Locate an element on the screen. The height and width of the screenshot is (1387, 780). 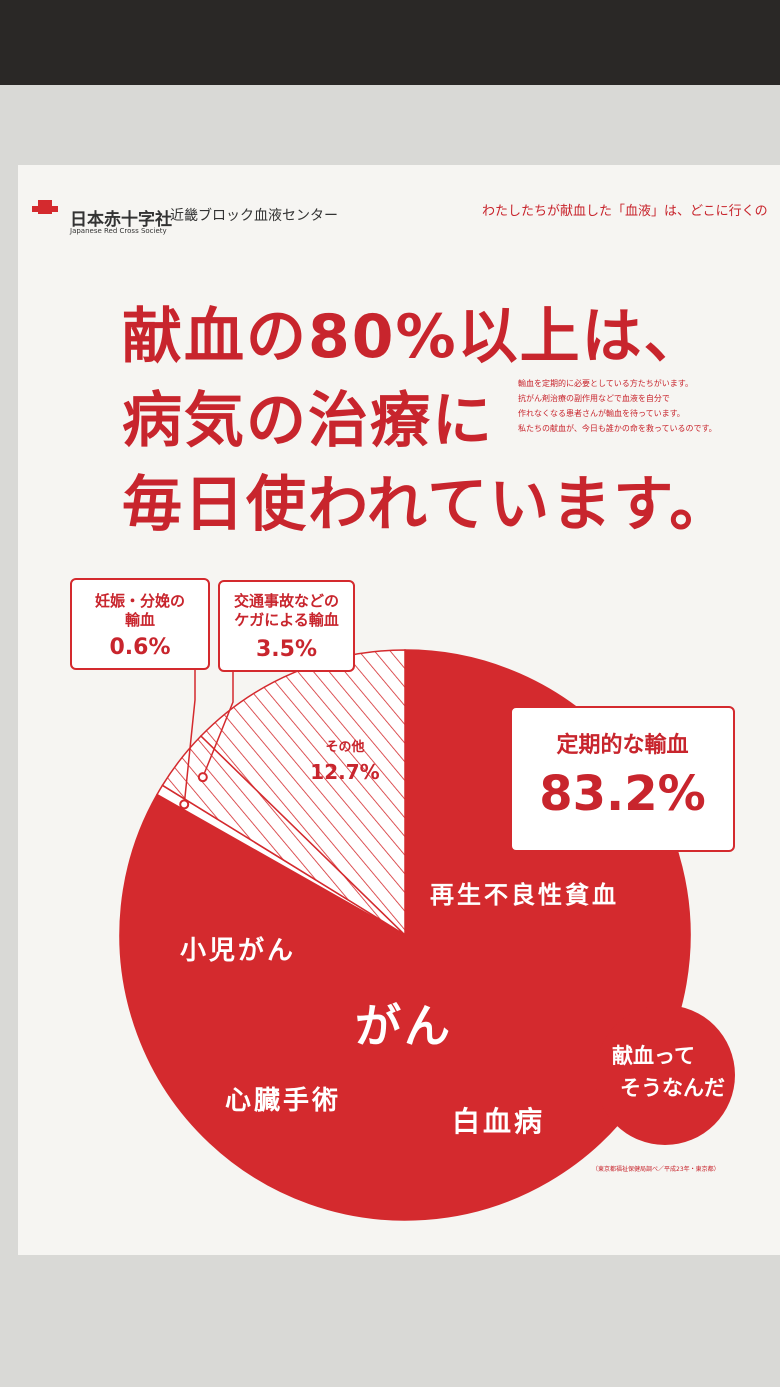
note-line: 輸血を定期的に必要としている方たちがいます。 is located at coordinates (605, 383).